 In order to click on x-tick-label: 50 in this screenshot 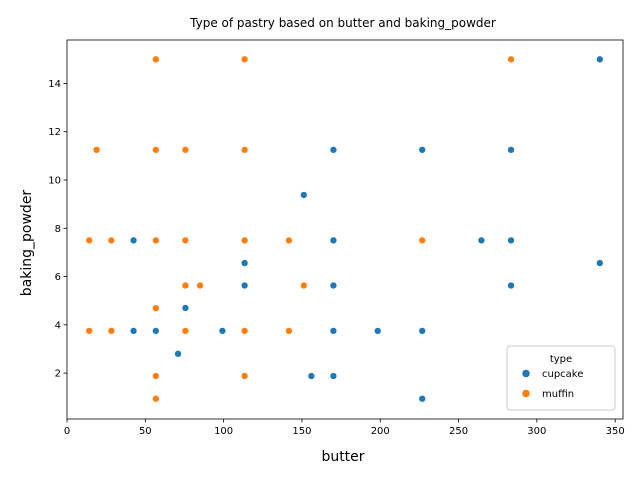, I will do `click(145, 431)`.